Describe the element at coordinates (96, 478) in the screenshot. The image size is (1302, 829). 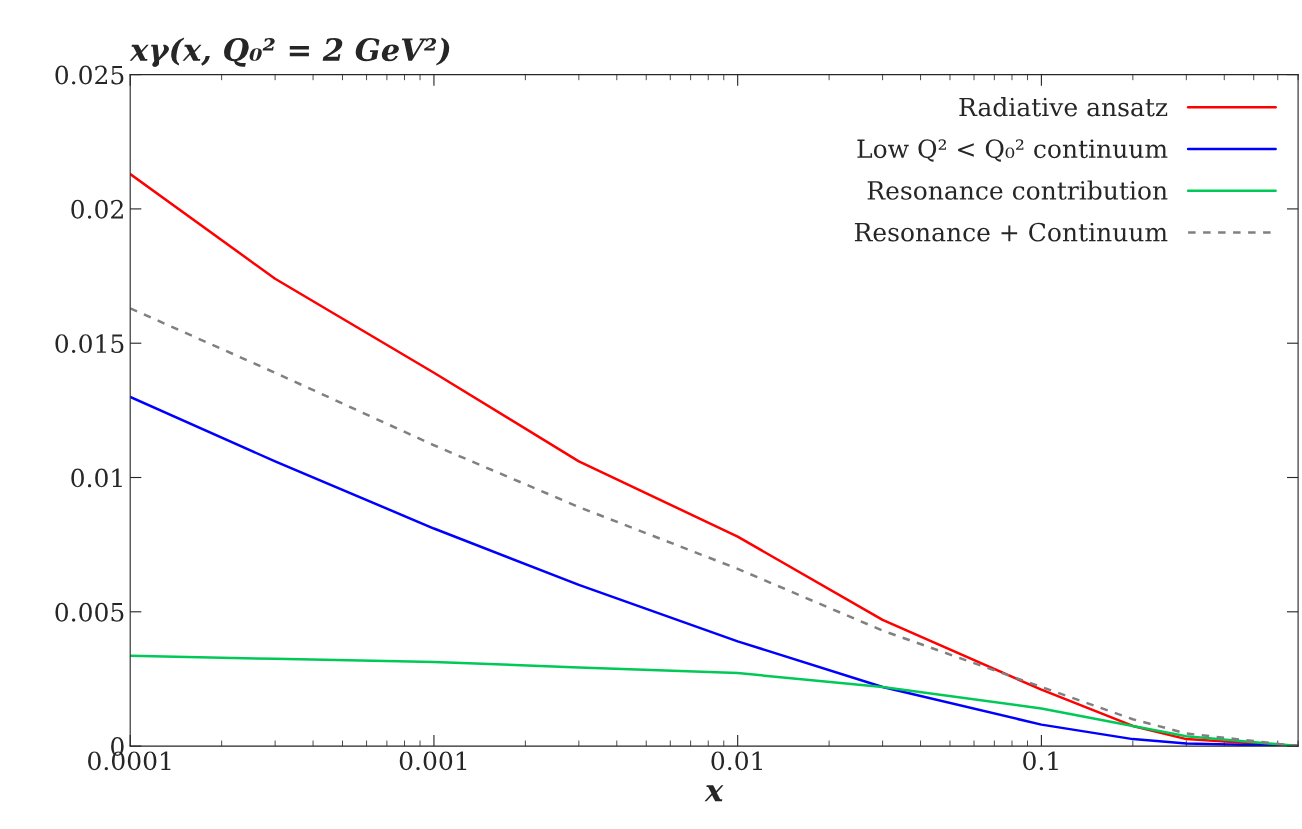
I see `y-tick-label: 0.01` at that location.